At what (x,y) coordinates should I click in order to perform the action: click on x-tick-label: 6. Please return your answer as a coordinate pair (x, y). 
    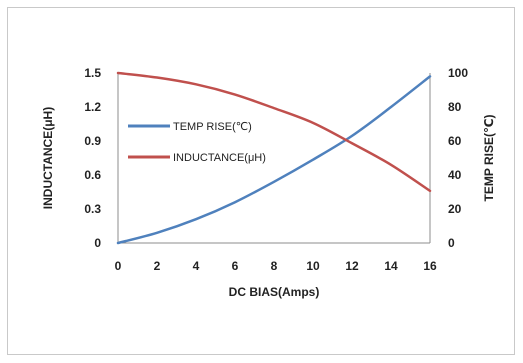
    Looking at the image, I should click on (235, 266).